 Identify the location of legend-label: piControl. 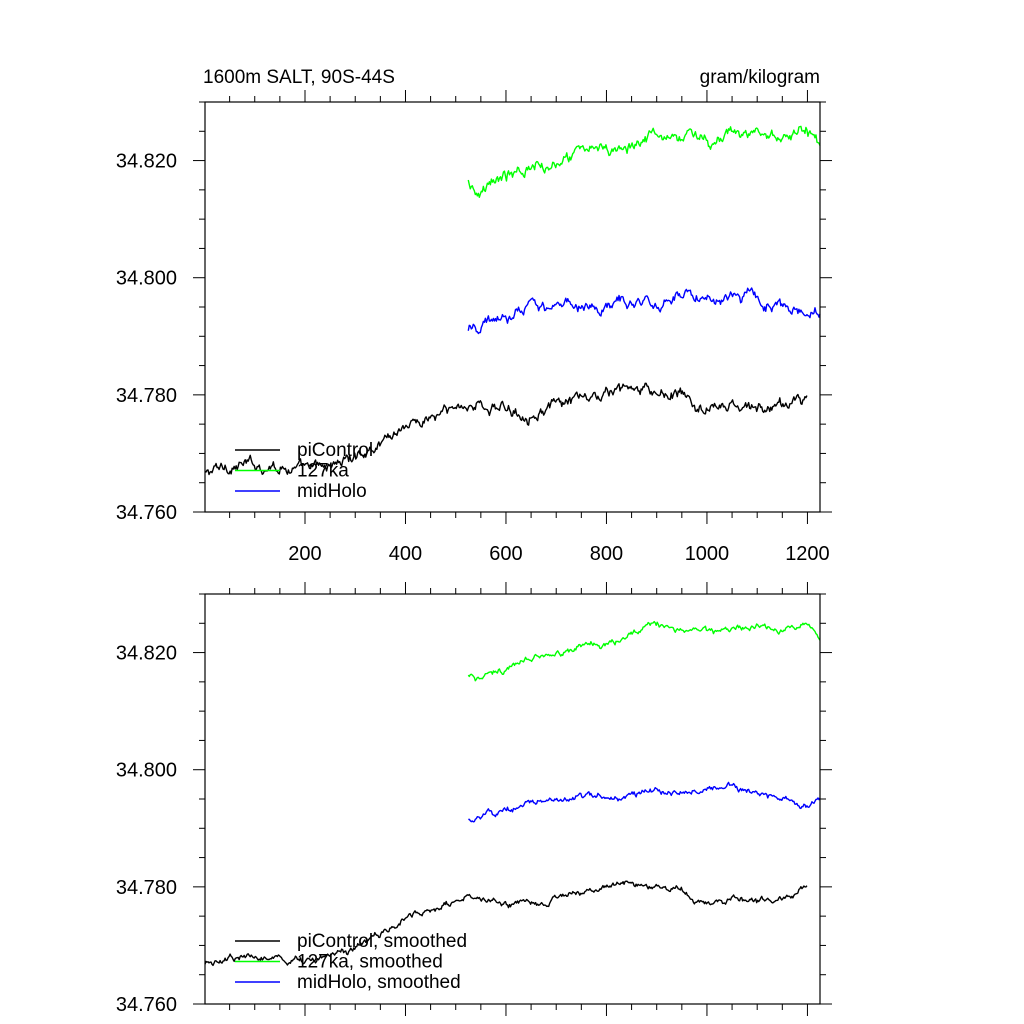
(335, 450).